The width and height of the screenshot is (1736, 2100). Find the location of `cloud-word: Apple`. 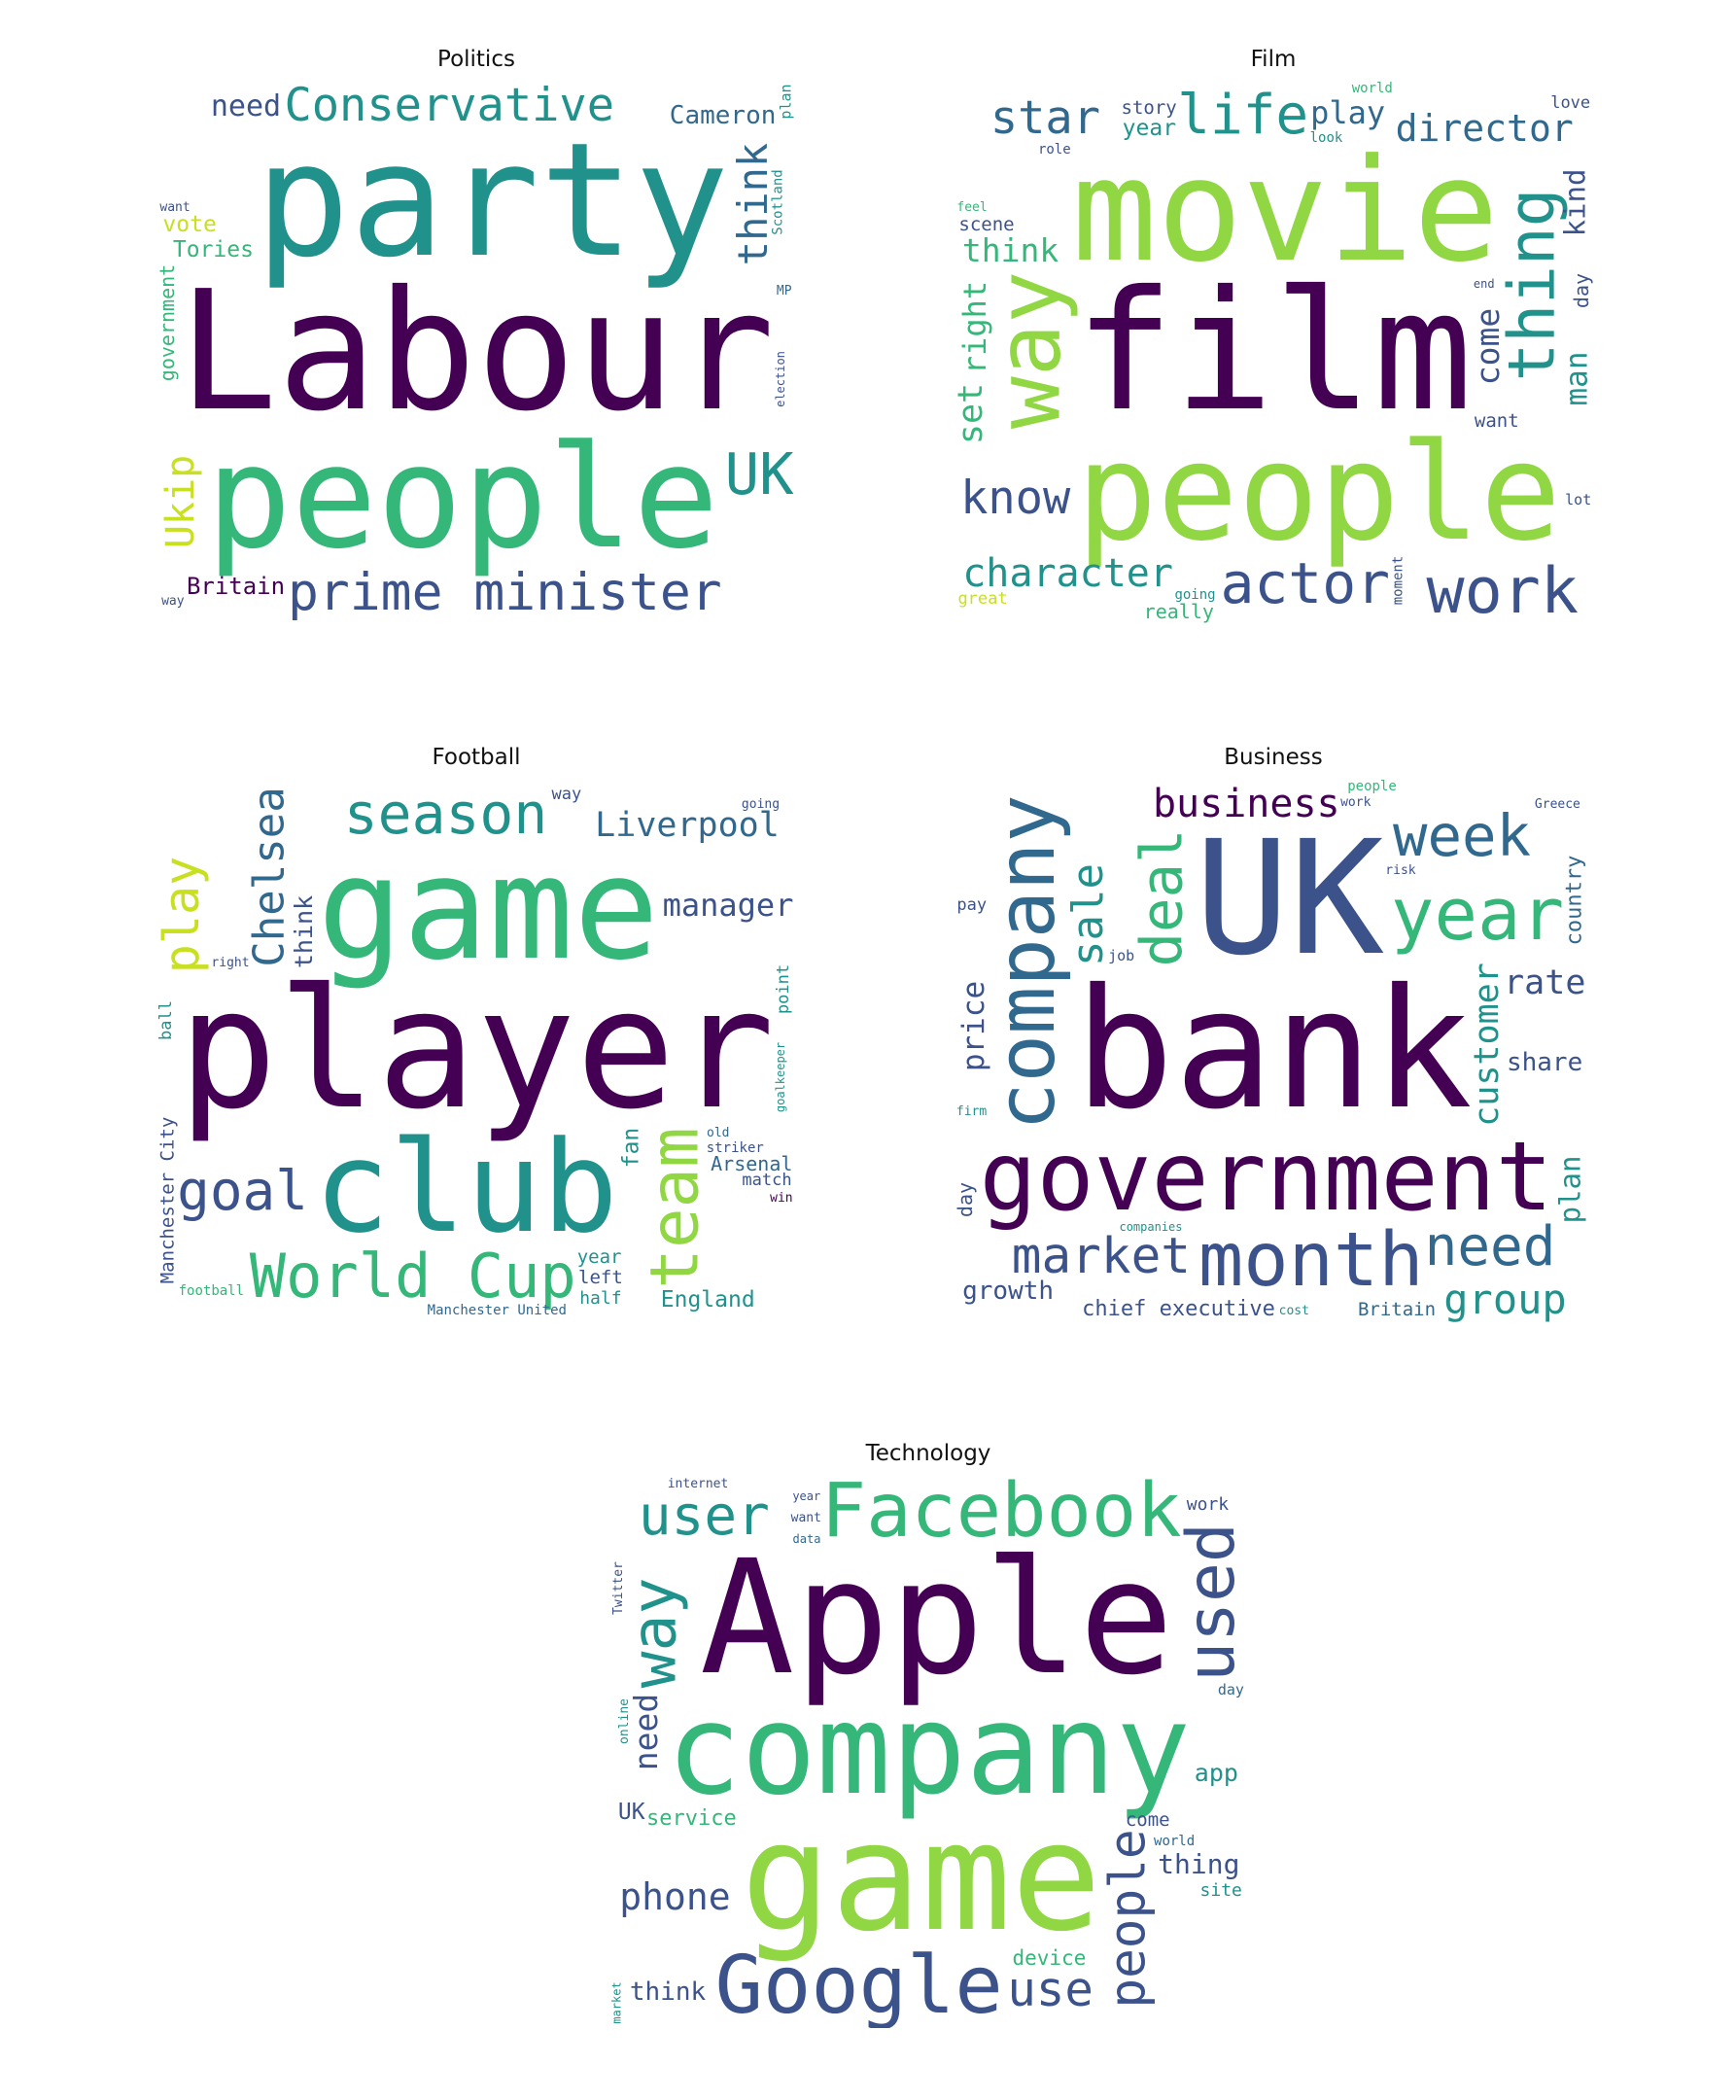

cloud-word: Apple is located at coordinates (937, 1619).